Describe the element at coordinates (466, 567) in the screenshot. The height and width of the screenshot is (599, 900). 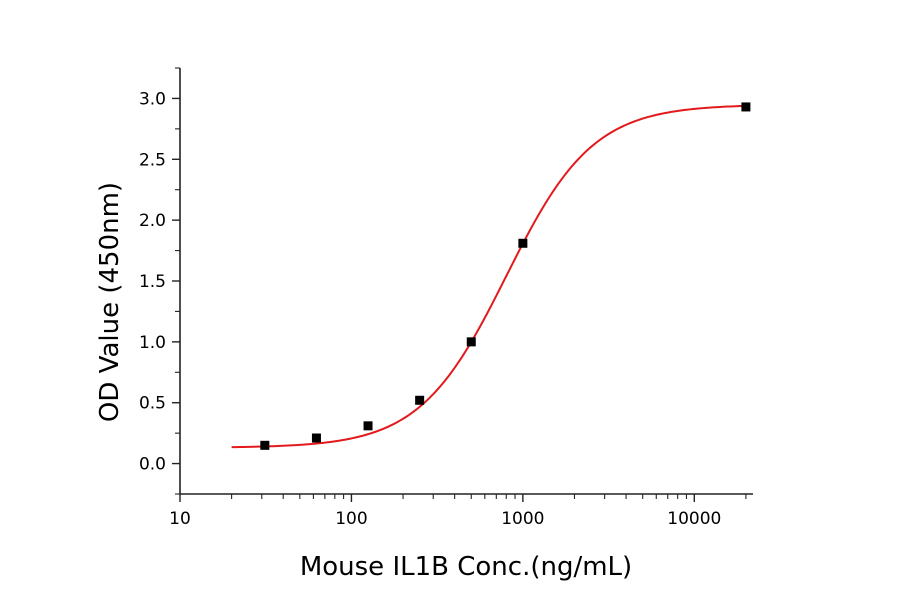
I see `x-axis-label: Mouse IL1B Conc.(ng/mL)` at that location.